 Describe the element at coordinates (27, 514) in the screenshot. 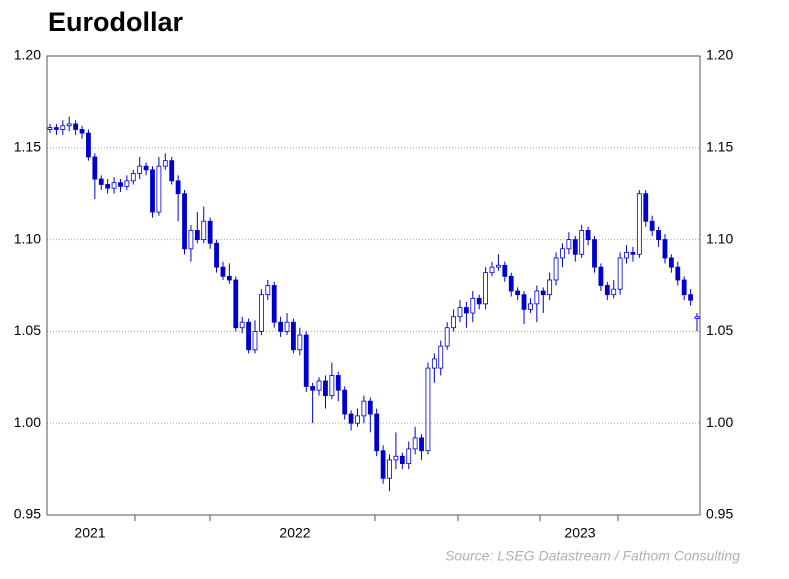

I see `y-tick-label: 0.95` at that location.